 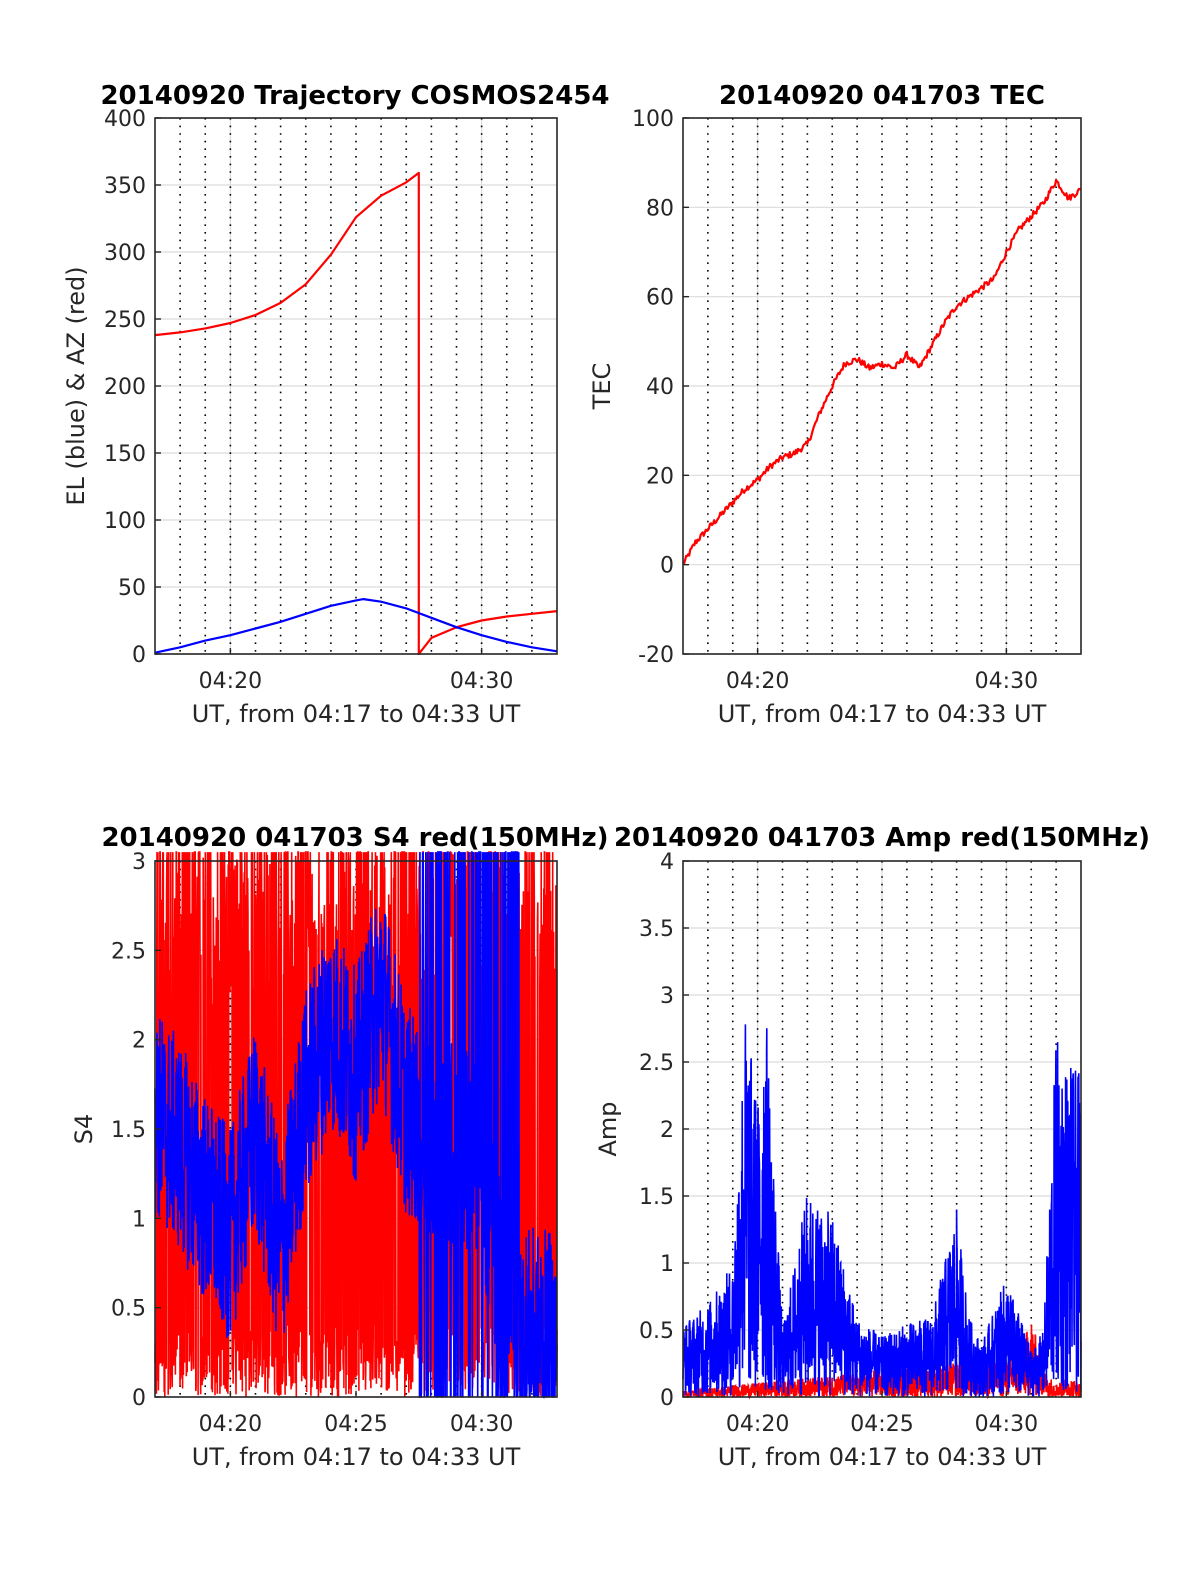 I want to click on y-tick-label: 40, so click(x=660, y=387).